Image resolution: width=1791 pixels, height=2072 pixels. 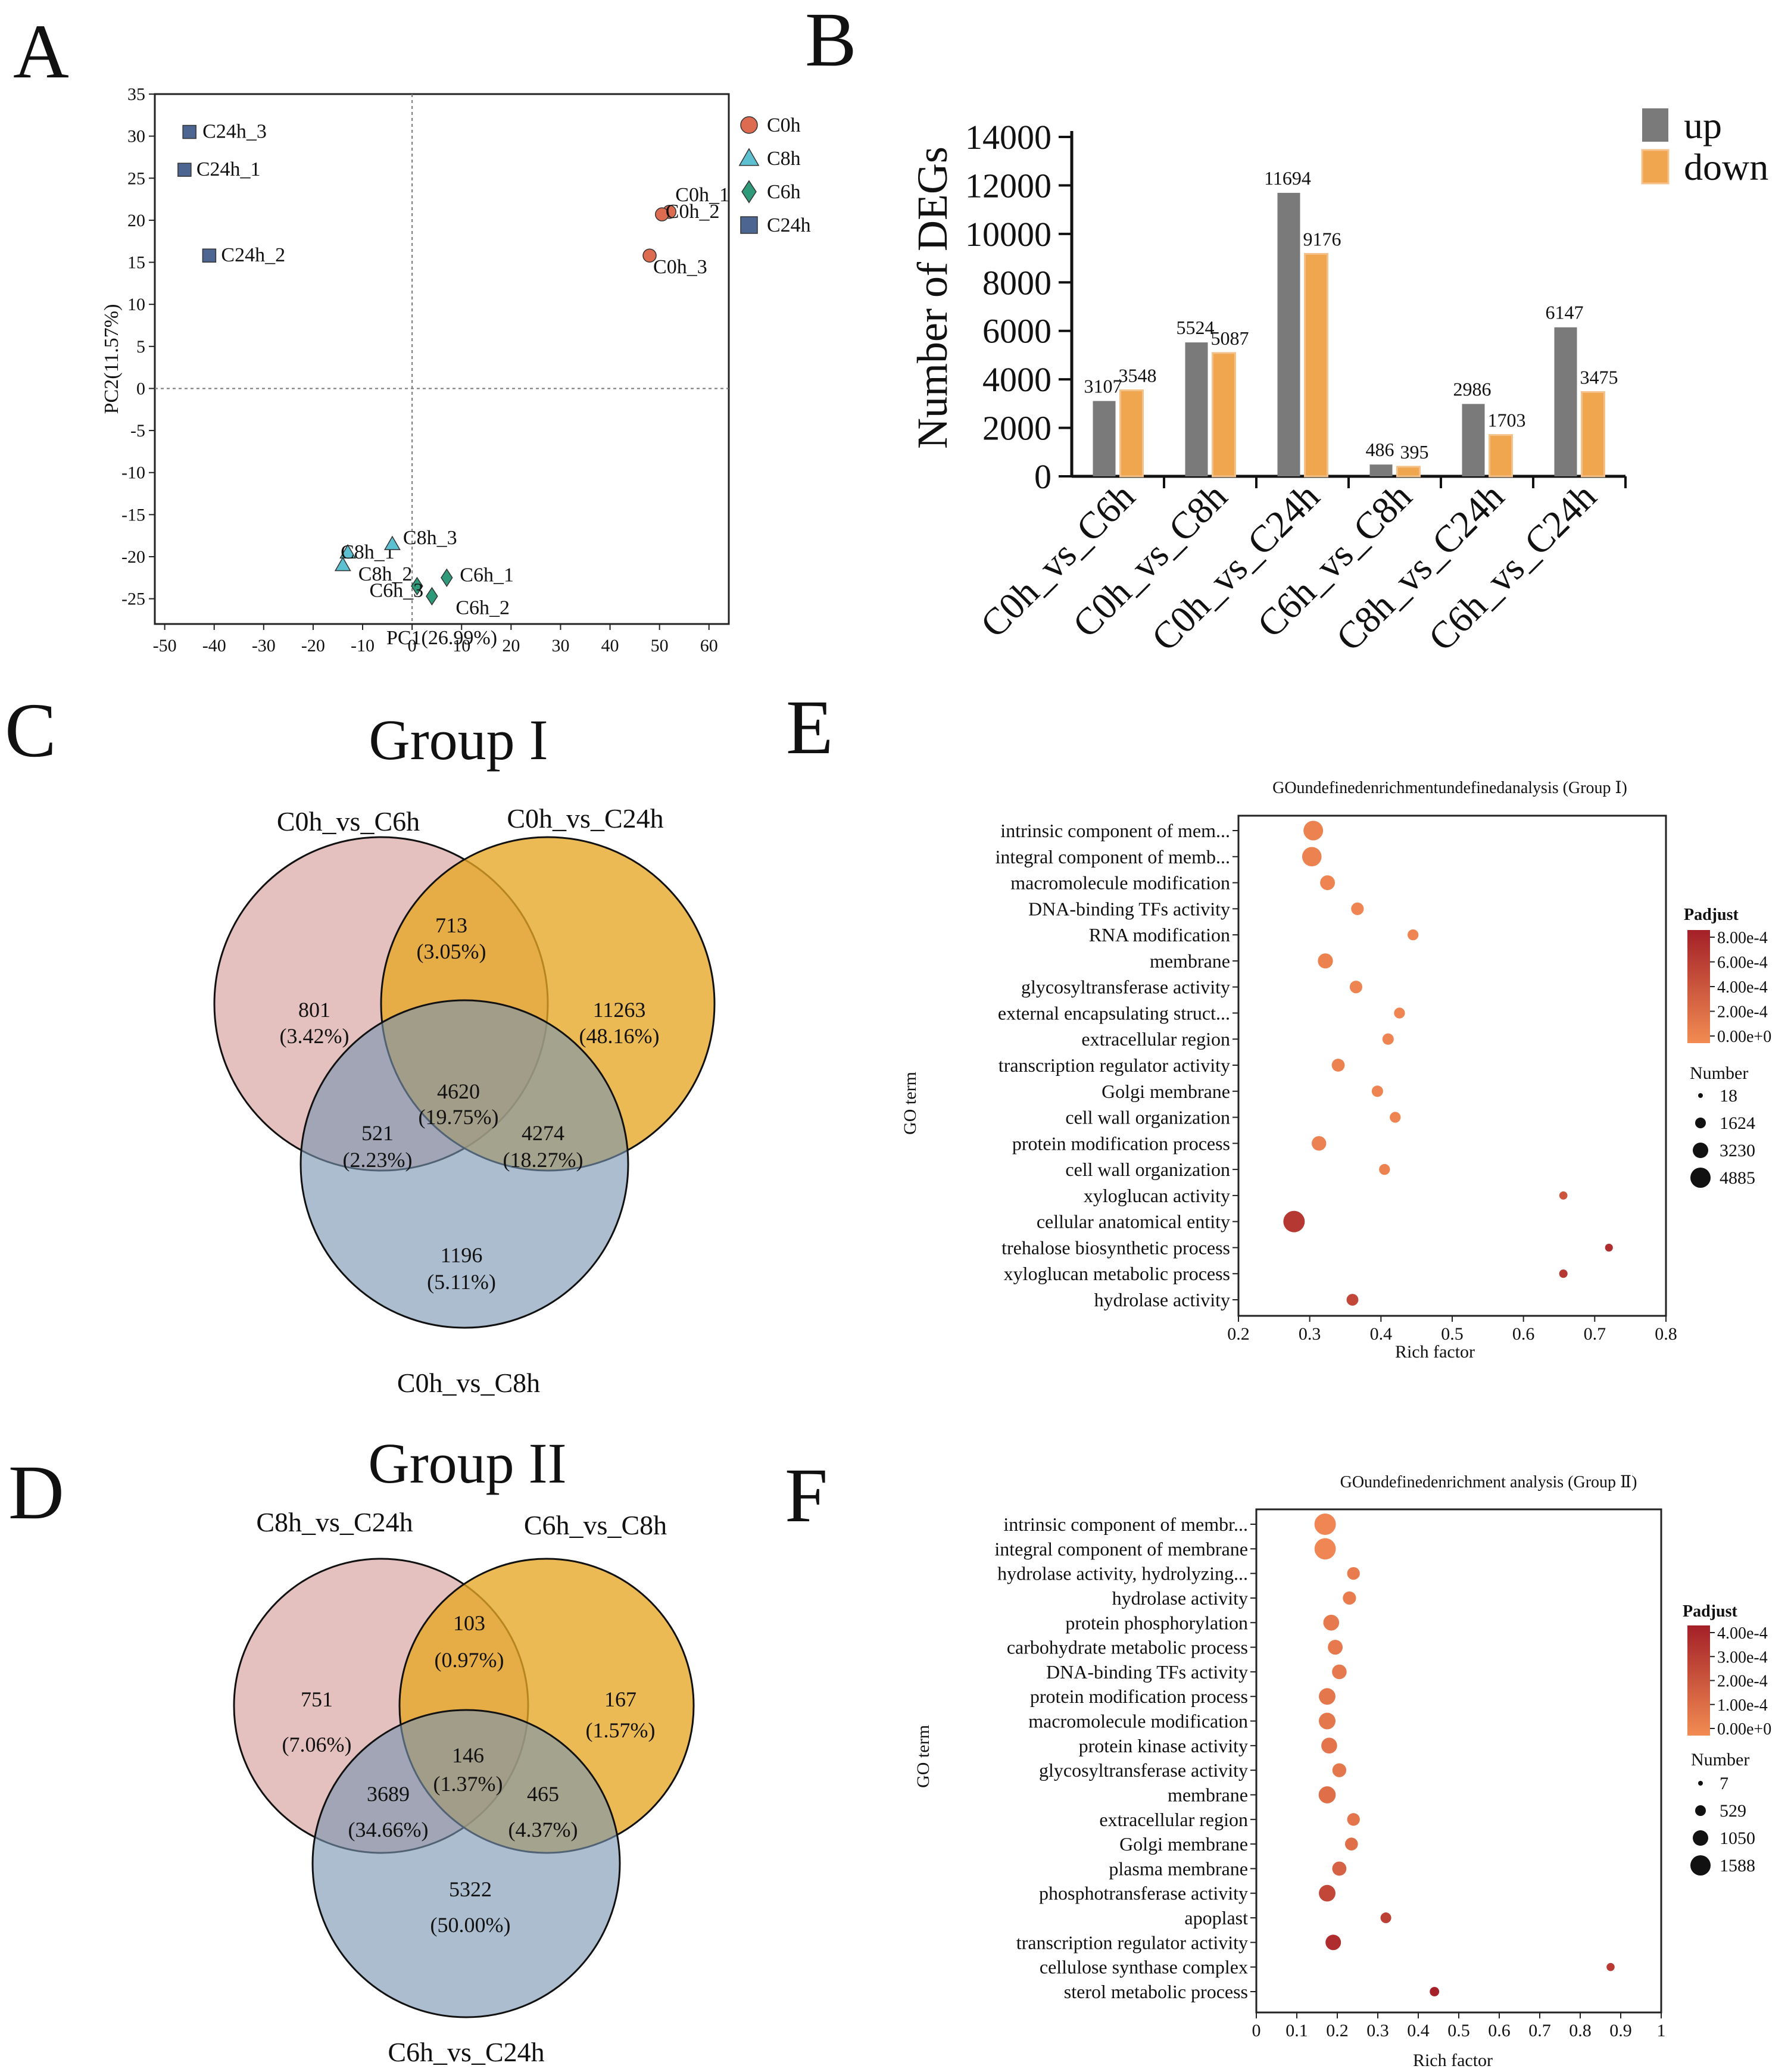 What do you see at coordinates (466, 2052) in the screenshot?
I see `venn-d-set-label-3: C6h_vs_C24h` at bounding box center [466, 2052].